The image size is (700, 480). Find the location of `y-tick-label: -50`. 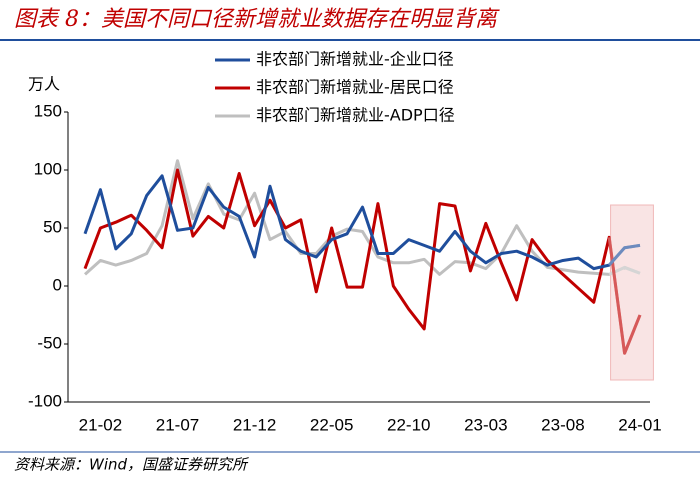

y-tick-label: -50 is located at coordinates (49, 342).